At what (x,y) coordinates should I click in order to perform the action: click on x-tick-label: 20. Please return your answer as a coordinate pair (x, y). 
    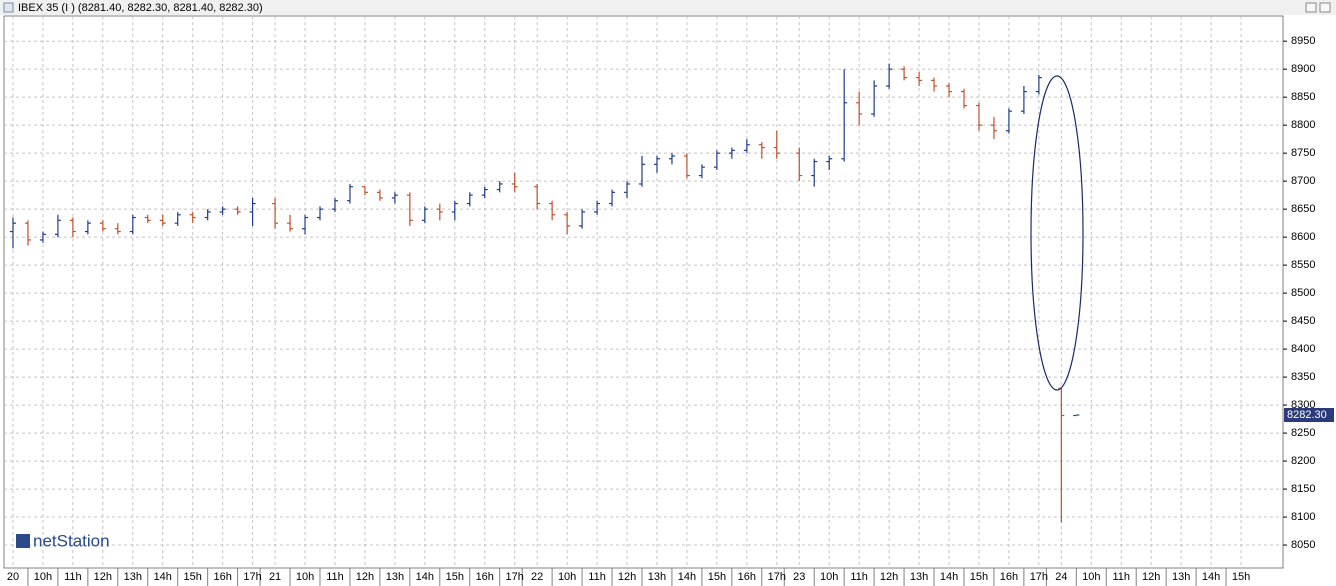
    Looking at the image, I should click on (13, 577).